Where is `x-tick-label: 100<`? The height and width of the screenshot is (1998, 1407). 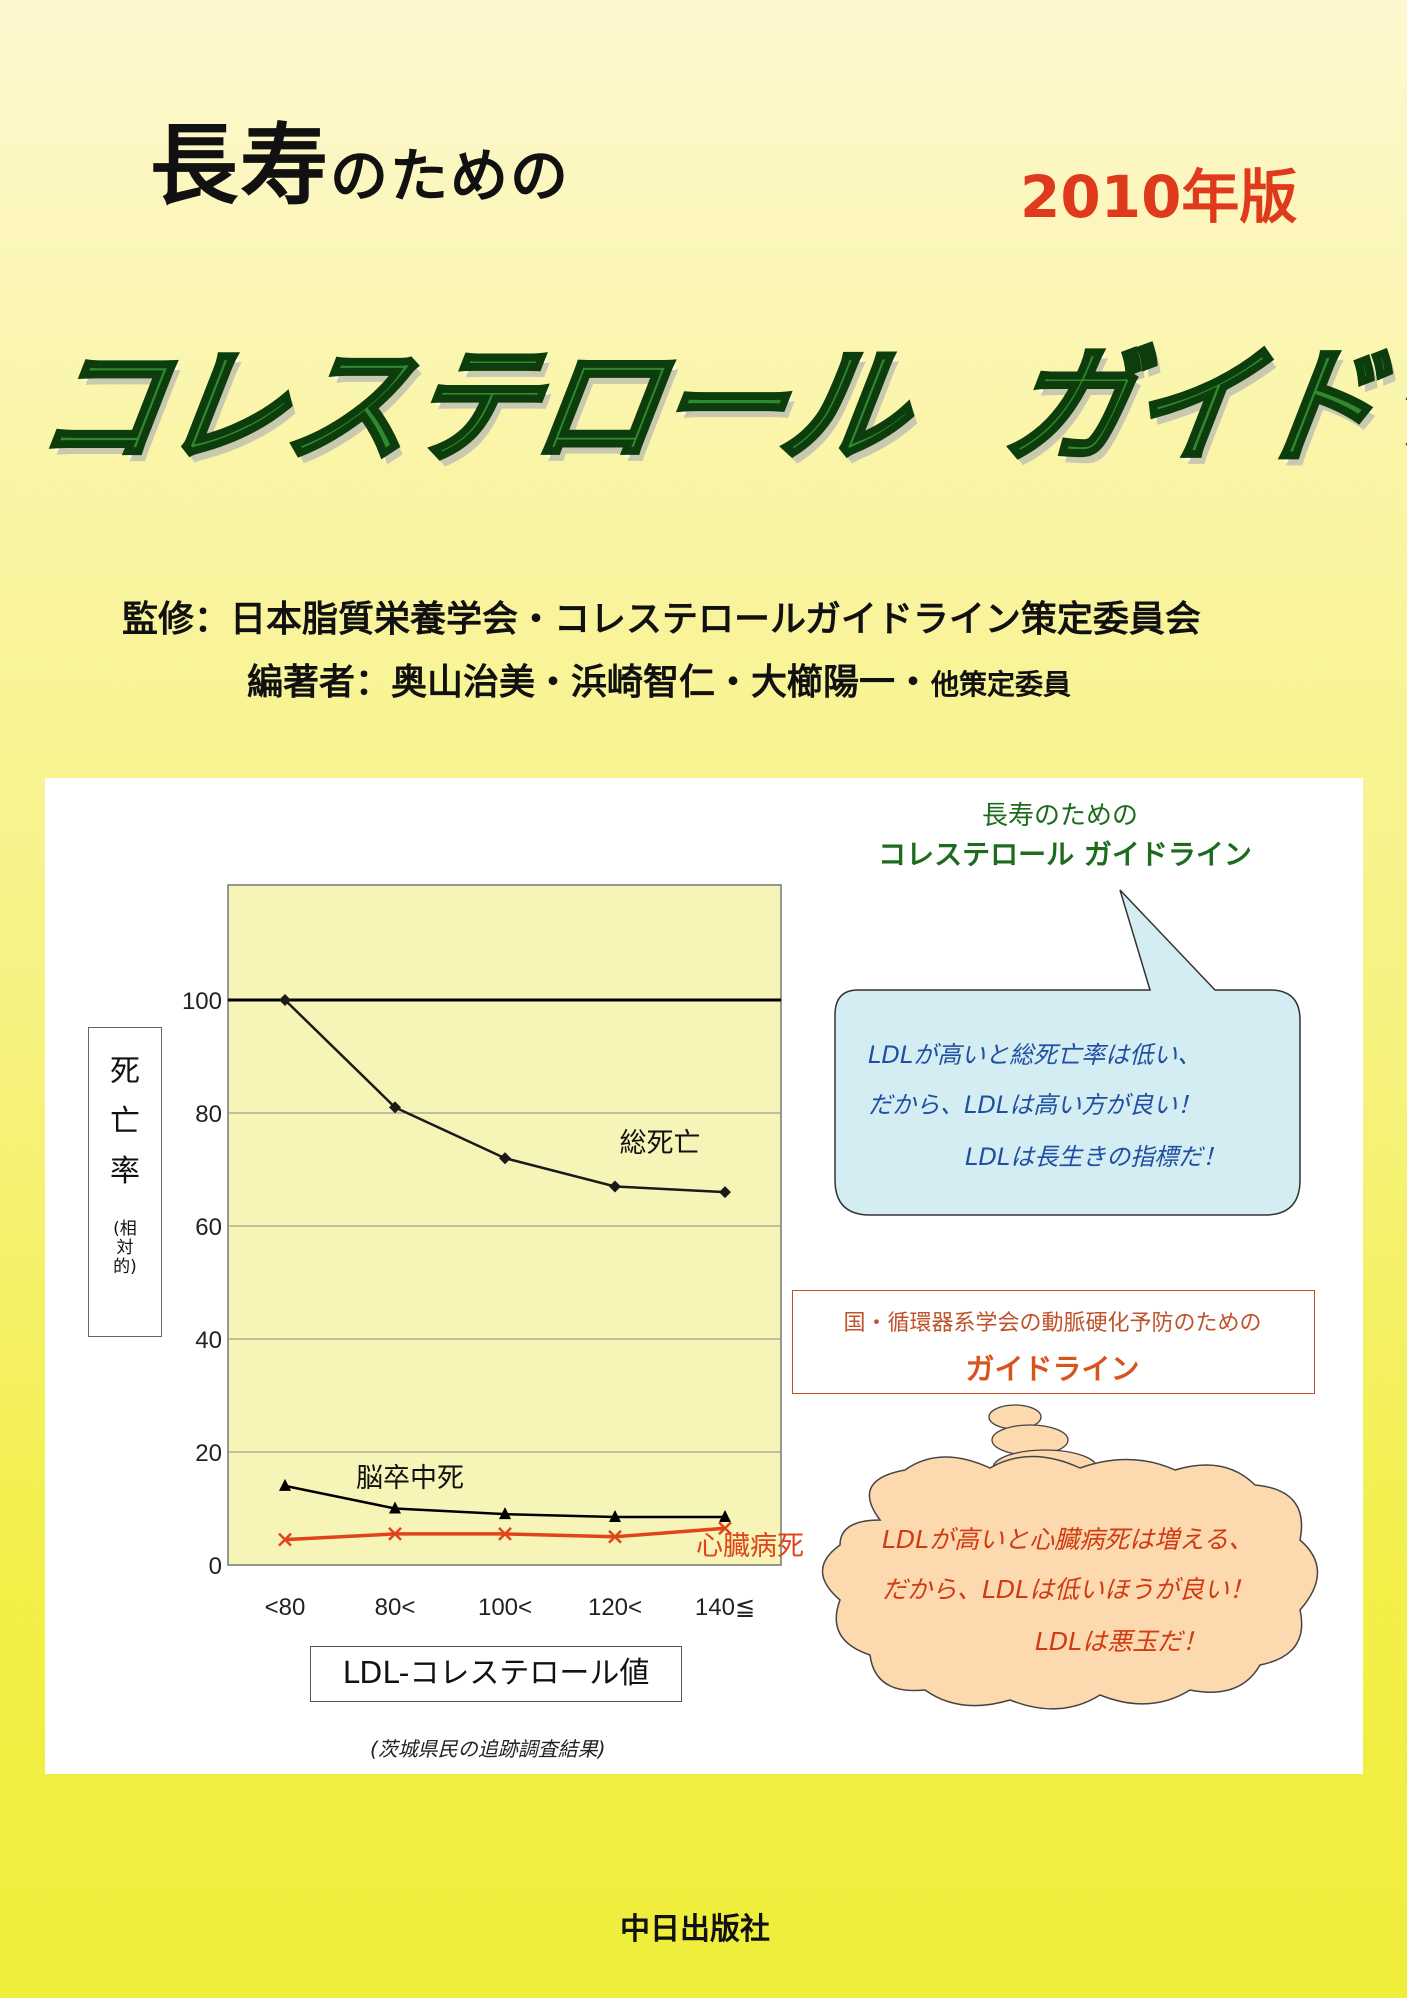
x-tick-label: 100< is located at coordinates (505, 1607).